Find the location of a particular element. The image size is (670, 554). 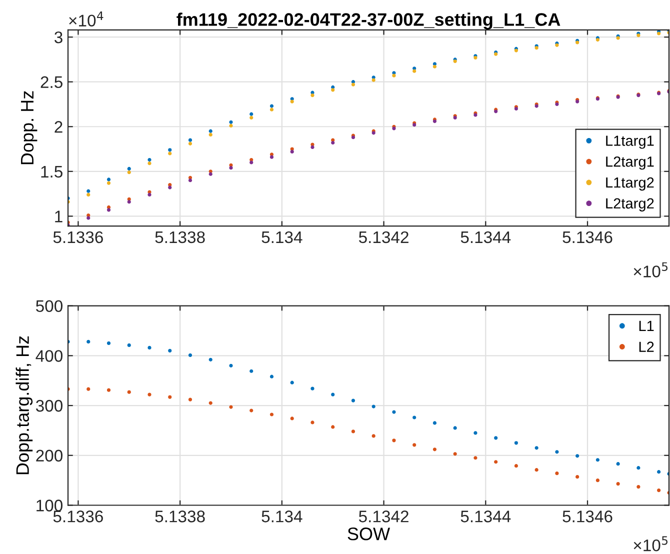

y-tick-label: 300 is located at coordinates (49, 406).